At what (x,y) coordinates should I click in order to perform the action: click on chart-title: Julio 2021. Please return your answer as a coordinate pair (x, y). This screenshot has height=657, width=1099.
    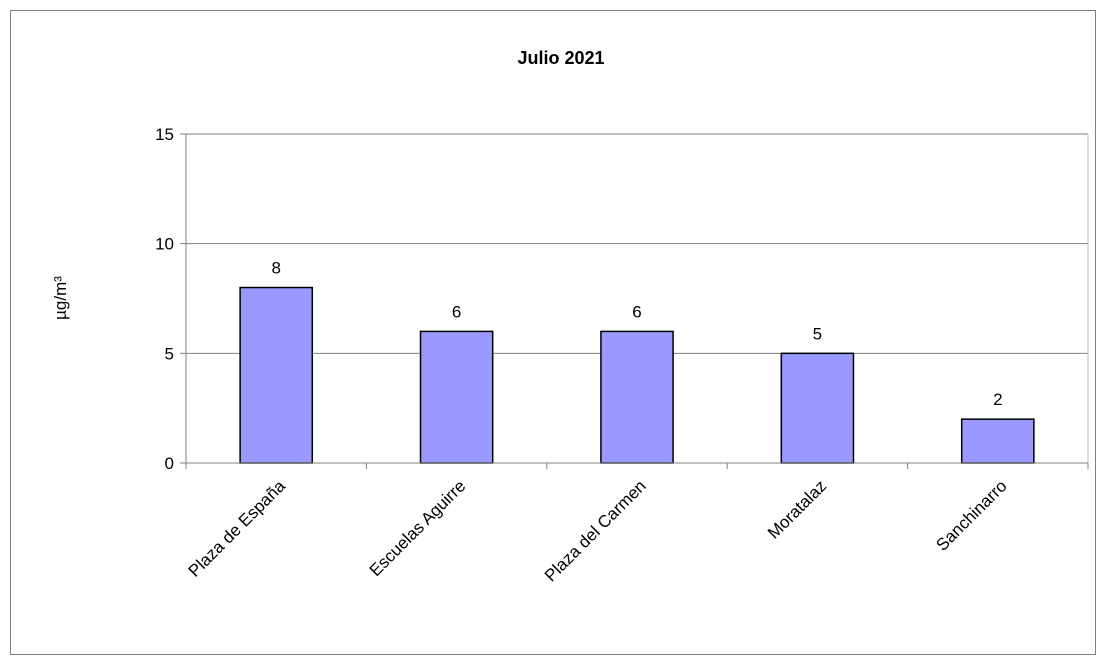
    Looking at the image, I should click on (560, 58).